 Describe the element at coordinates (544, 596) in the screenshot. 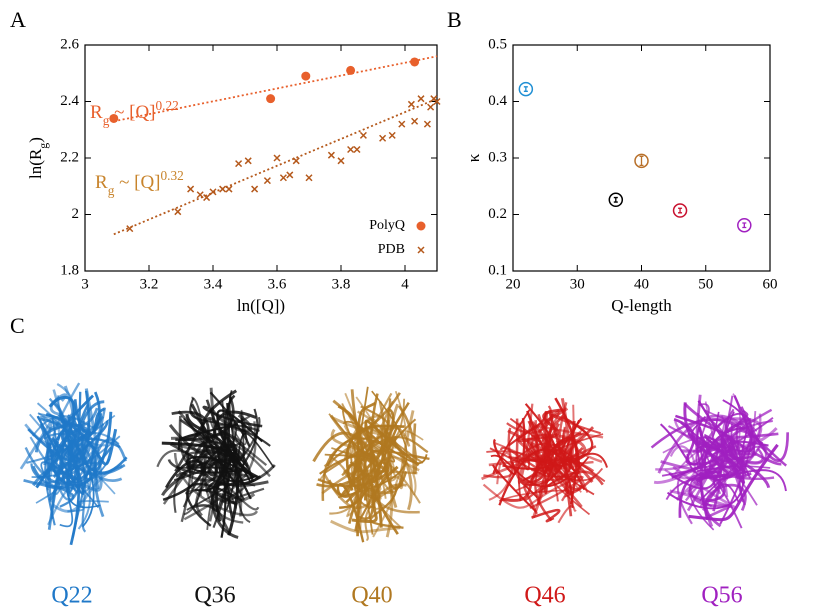

I see `structure-label: Q46` at that location.